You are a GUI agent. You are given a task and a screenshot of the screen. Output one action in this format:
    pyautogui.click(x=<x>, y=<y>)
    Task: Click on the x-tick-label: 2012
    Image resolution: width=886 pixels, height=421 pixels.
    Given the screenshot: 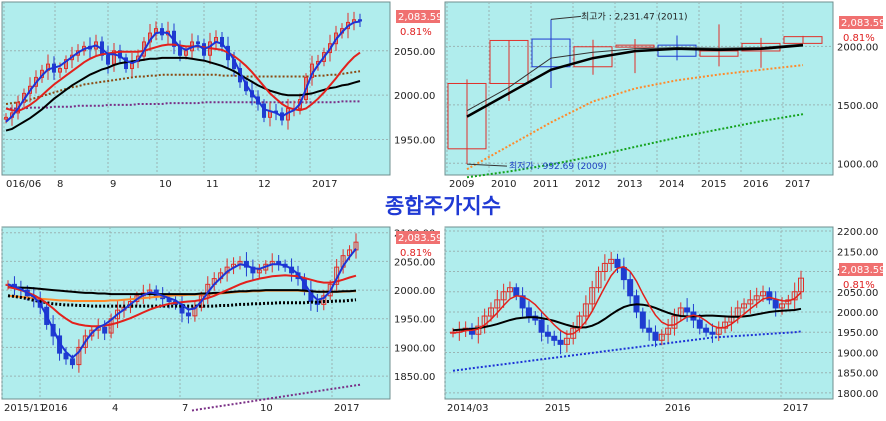 What is the action you would take?
    pyautogui.click(x=587, y=184)
    